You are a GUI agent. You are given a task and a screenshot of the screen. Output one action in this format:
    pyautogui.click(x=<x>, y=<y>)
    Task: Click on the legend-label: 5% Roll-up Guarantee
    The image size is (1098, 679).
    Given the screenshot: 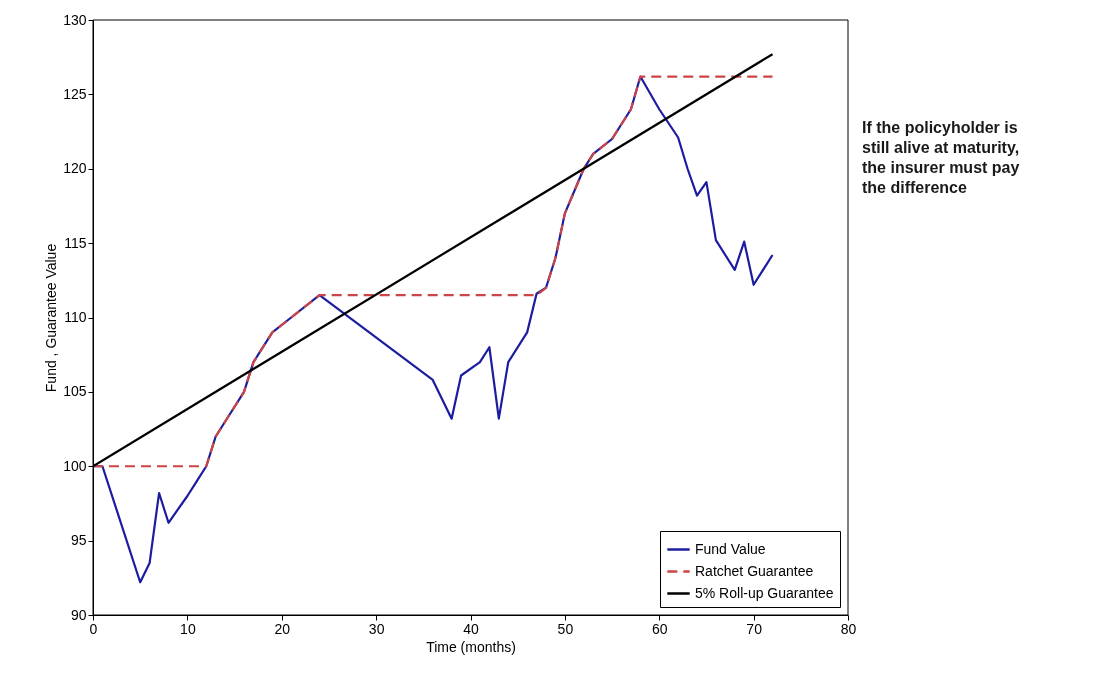 What is the action you would take?
    pyautogui.click(x=764, y=592)
    